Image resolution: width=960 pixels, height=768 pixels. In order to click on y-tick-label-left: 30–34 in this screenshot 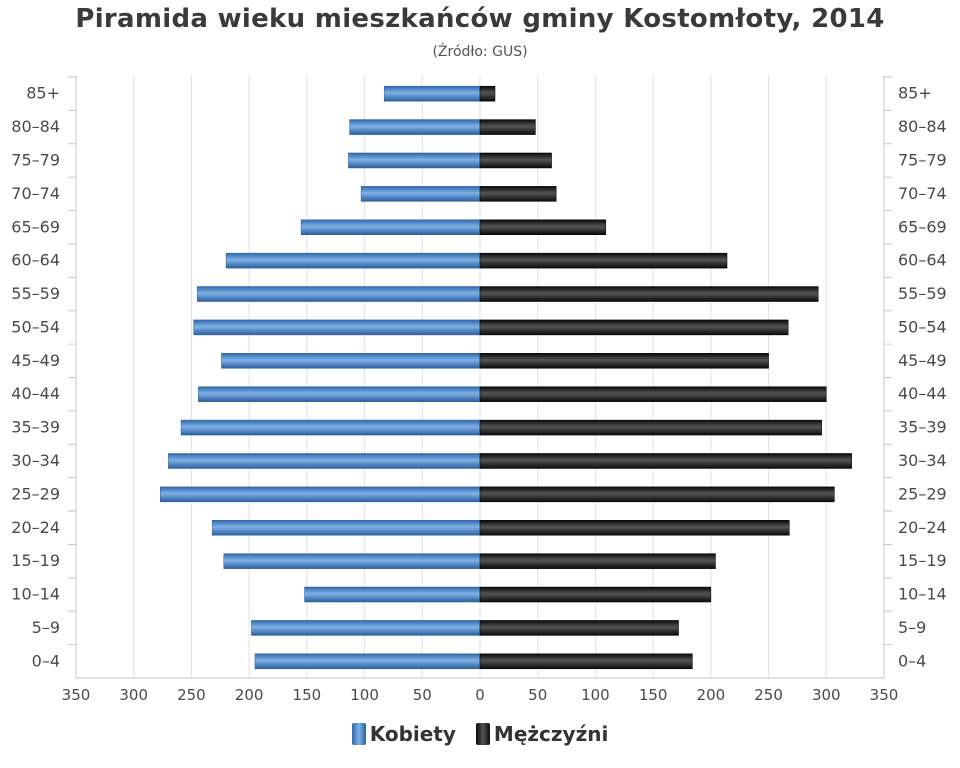, I will do `click(35, 460)`.